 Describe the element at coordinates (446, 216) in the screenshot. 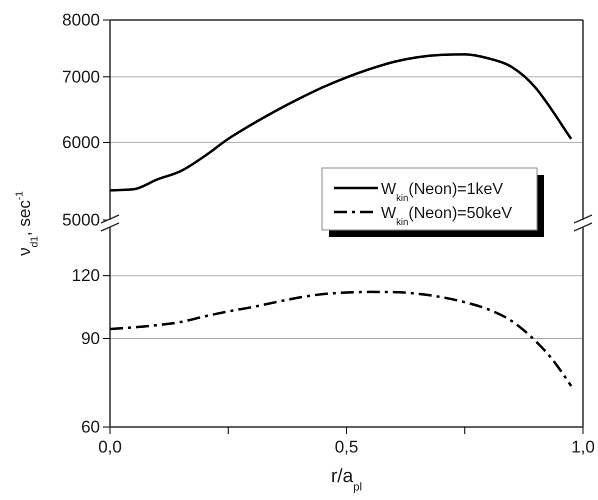

I see `legend-label: W$_{kin}$(Neon)=50keV` at that location.